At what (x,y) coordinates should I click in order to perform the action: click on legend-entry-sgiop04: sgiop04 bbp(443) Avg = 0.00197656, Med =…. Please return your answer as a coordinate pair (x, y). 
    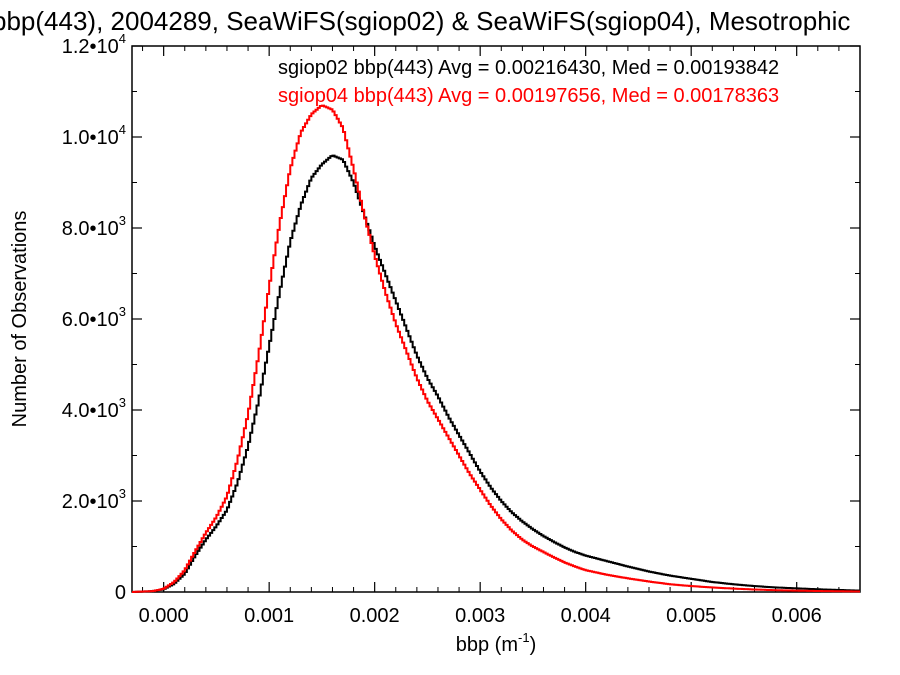
    Looking at the image, I should click on (528, 96).